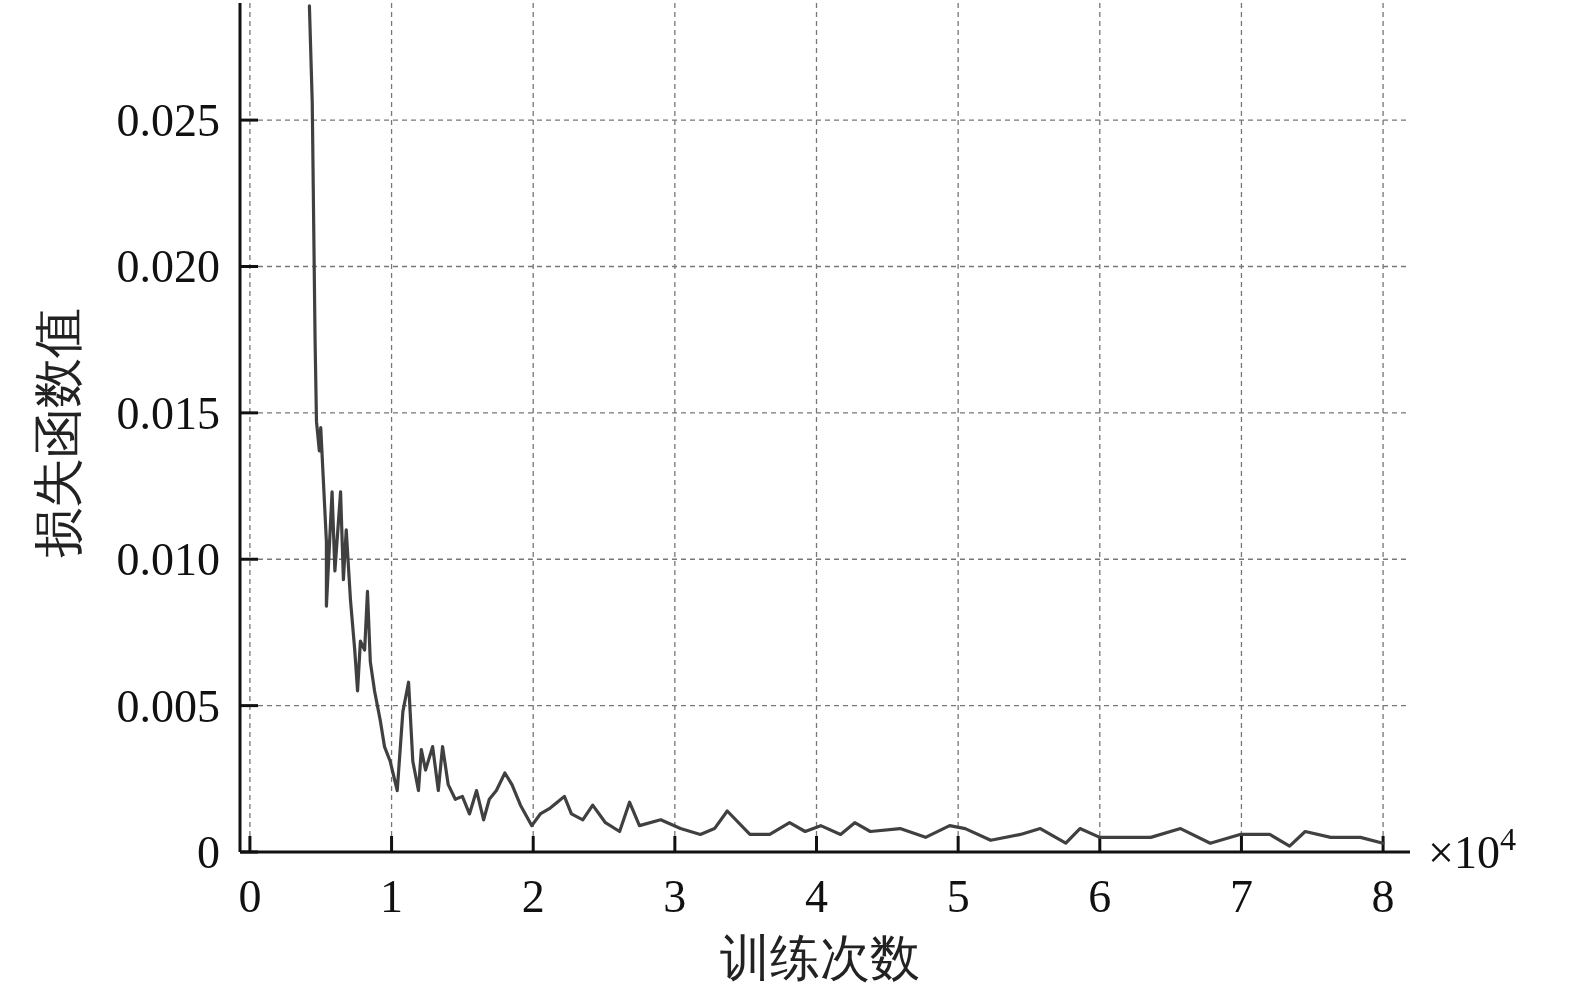 The width and height of the screenshot is (1575, 998). I want to click on y-tick-label: 0, so click(208, 852).